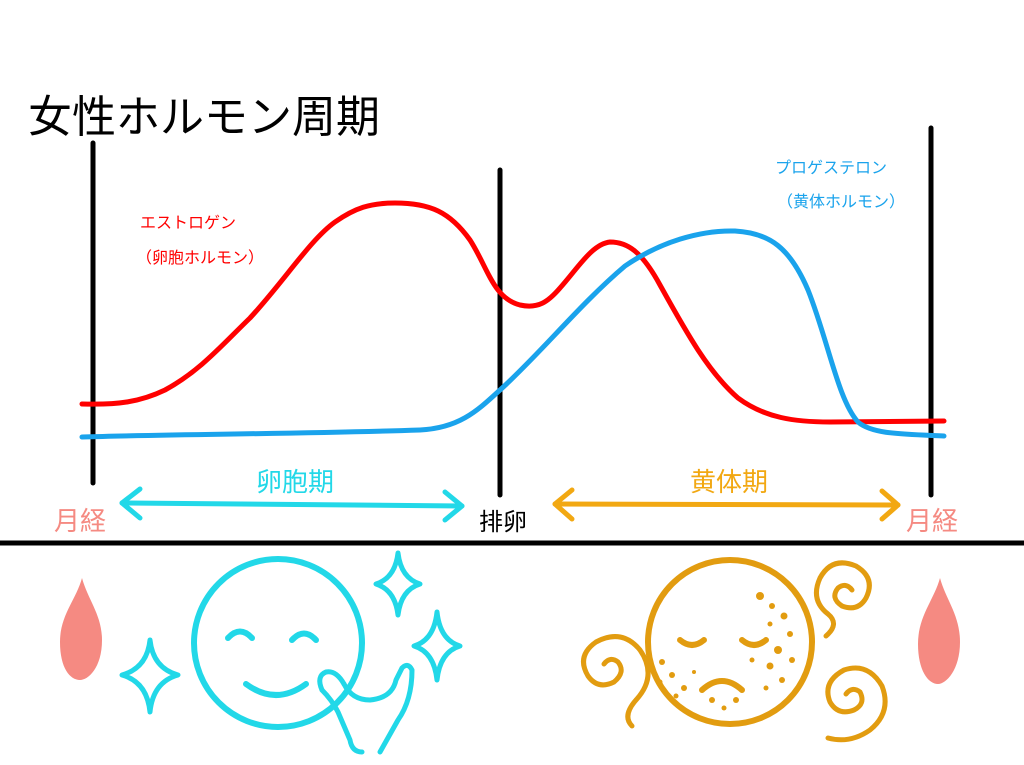  I want to click on swirl-icon, so click(734, 651).